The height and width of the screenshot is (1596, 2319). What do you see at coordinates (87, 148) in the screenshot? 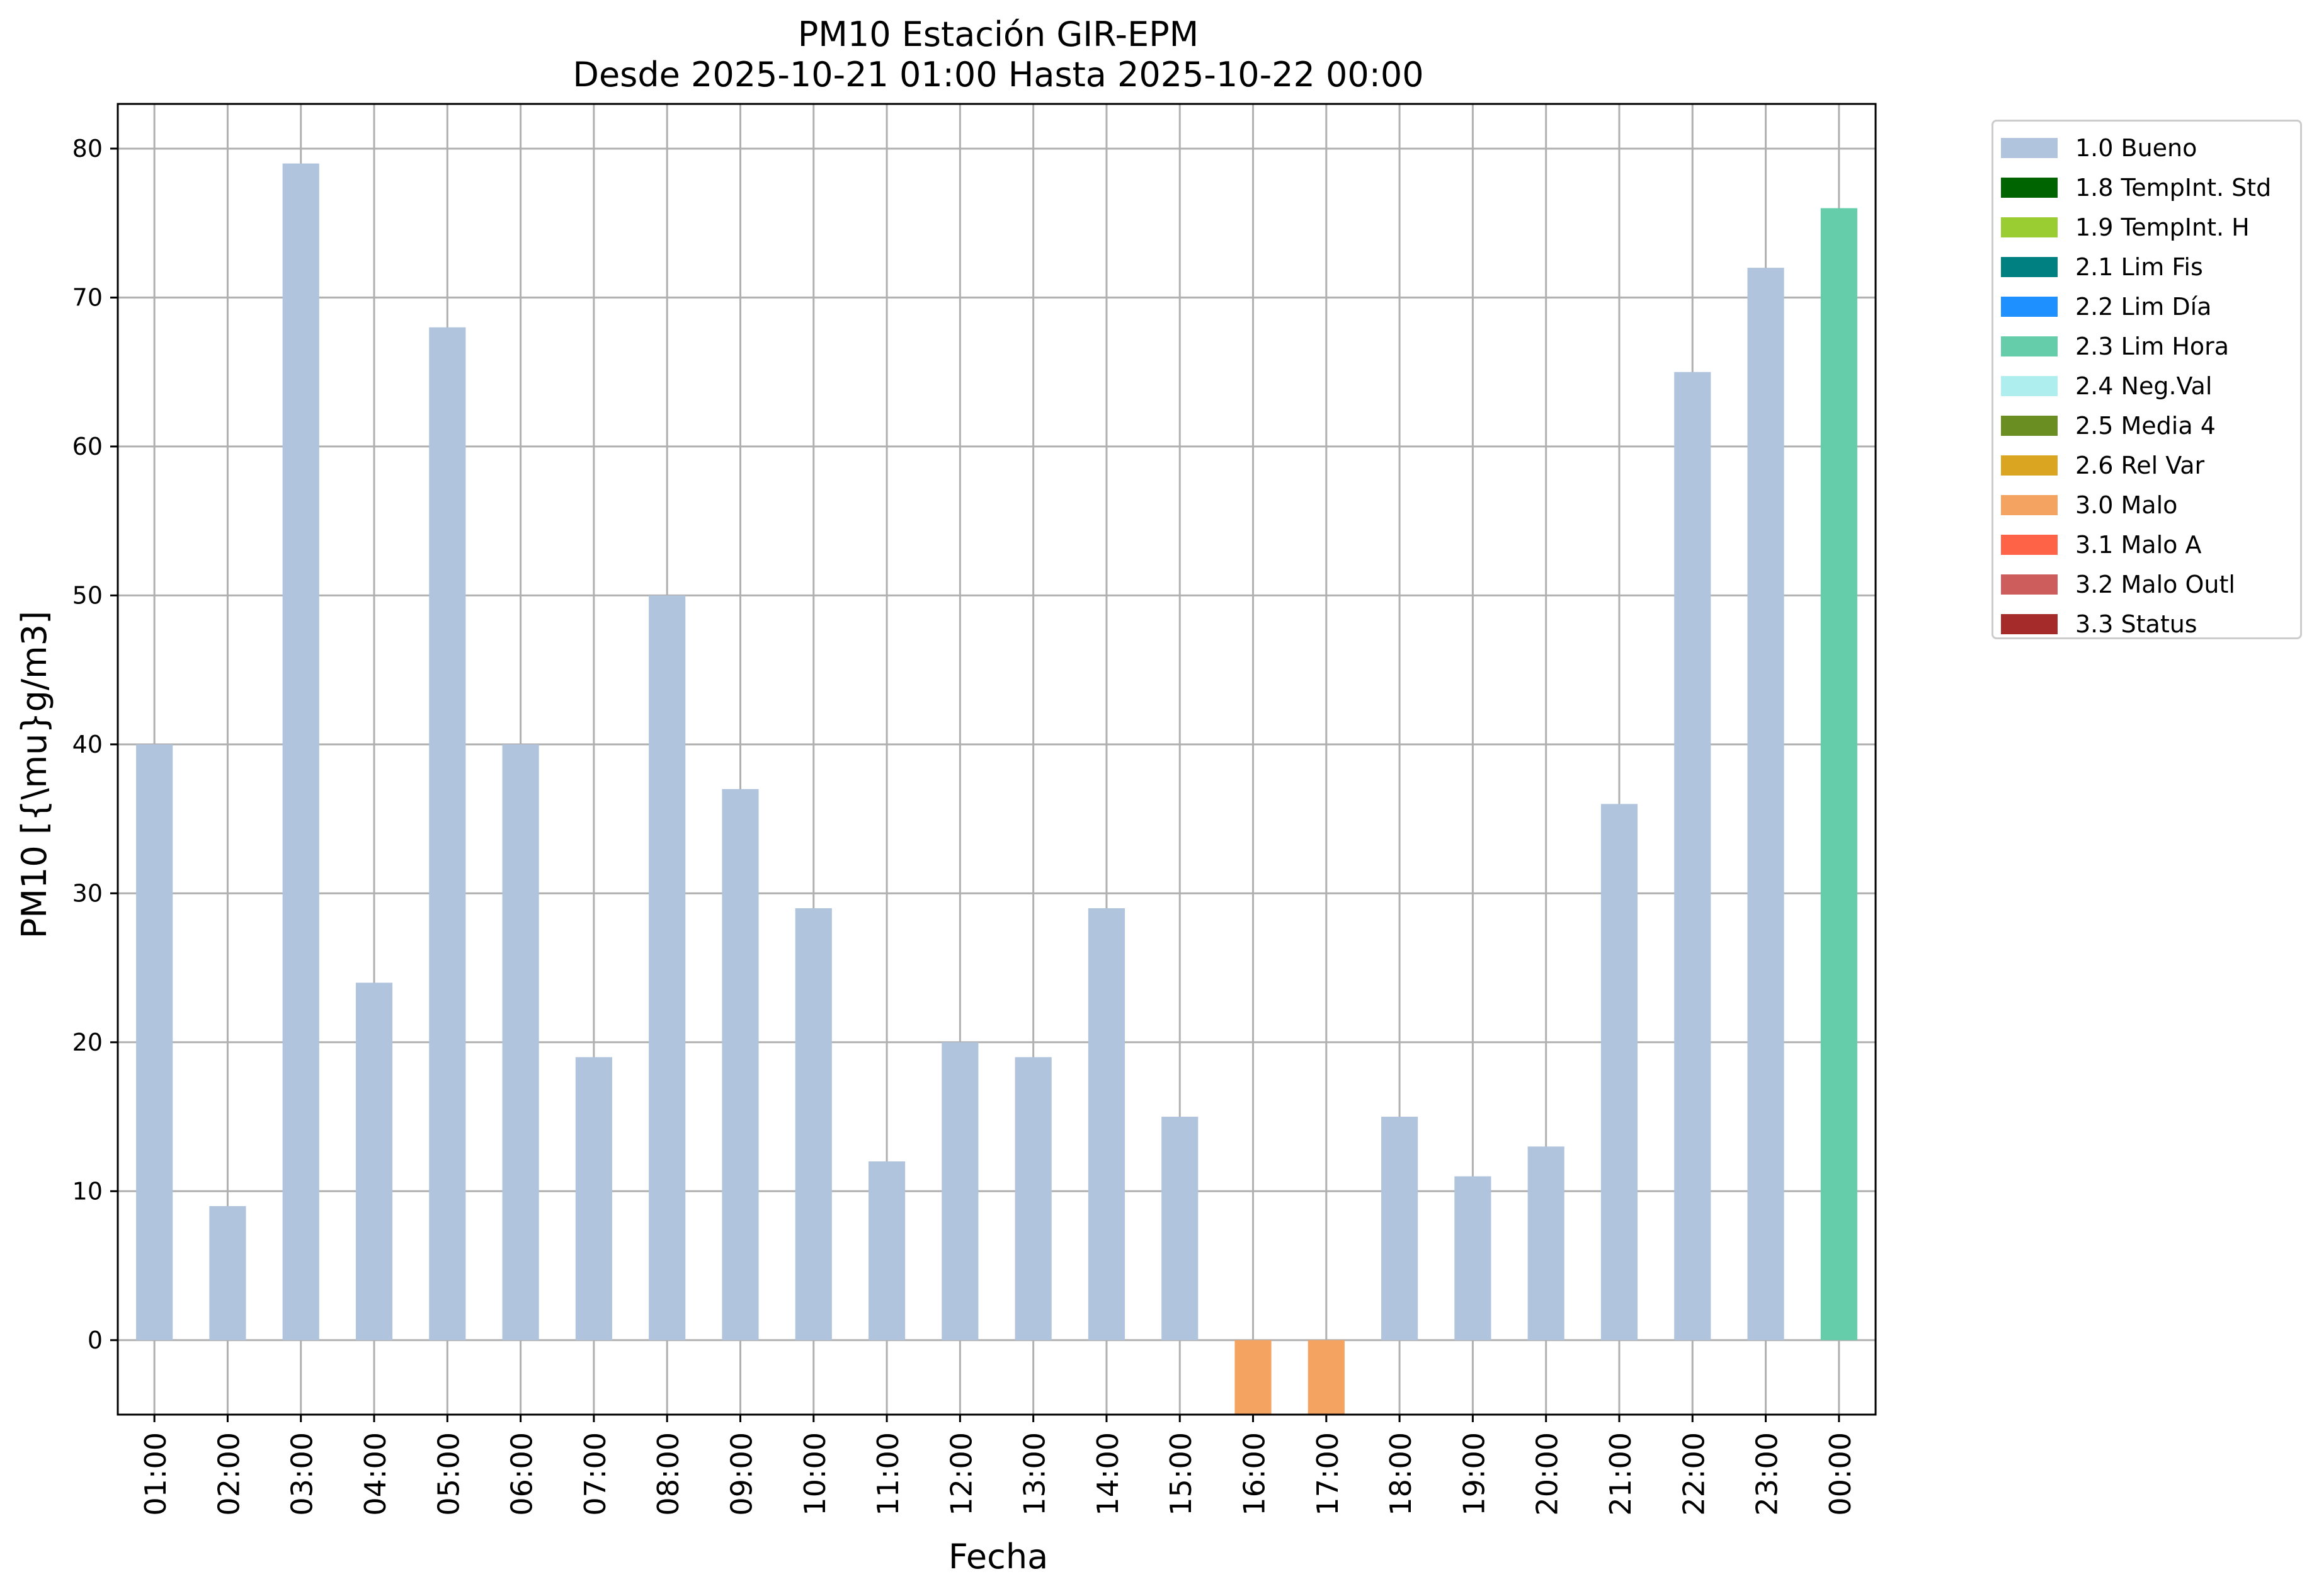
I see `y-tick-label: 80` at bounding box center [87, 148].